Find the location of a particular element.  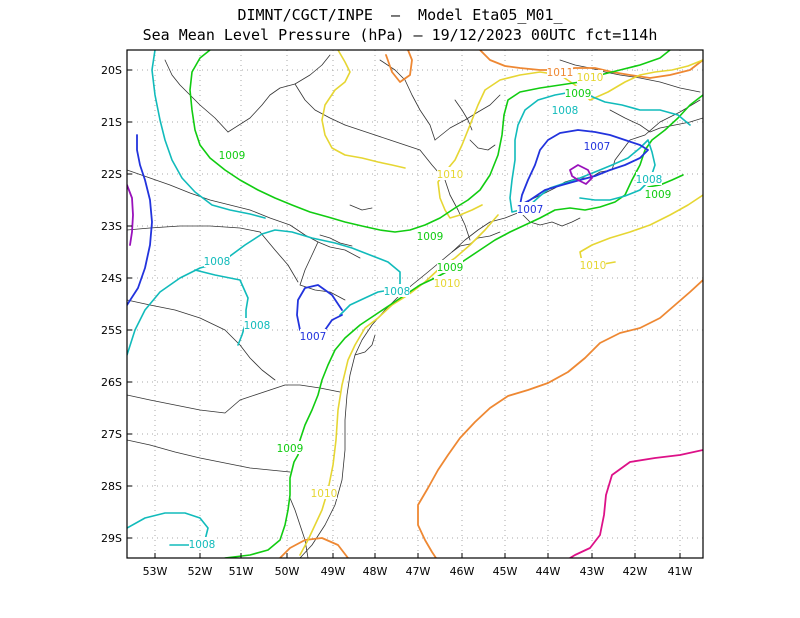

chart-title: DIMNT/CGCT/INPE — Model Eta05_M01_ is located at coordinates (400, 15).